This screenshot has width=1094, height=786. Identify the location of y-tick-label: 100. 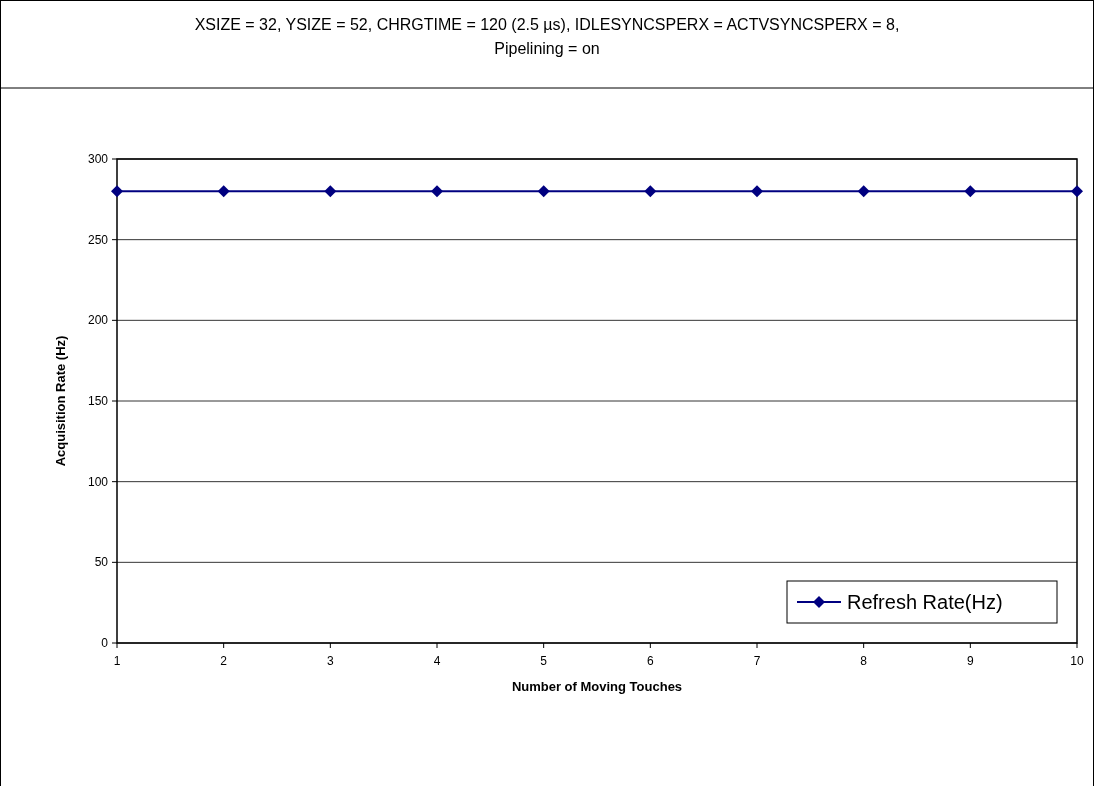
(98, 481).